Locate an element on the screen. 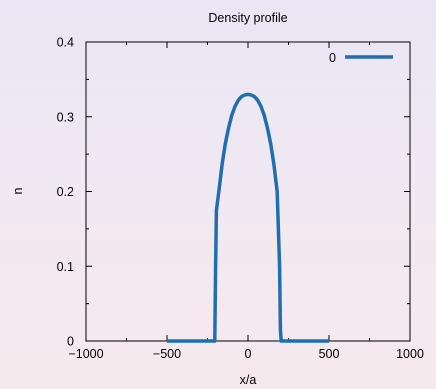 The height and width of the screenshot is (389, 436). chart-title: Density profile is located at coordinates (247, 18).